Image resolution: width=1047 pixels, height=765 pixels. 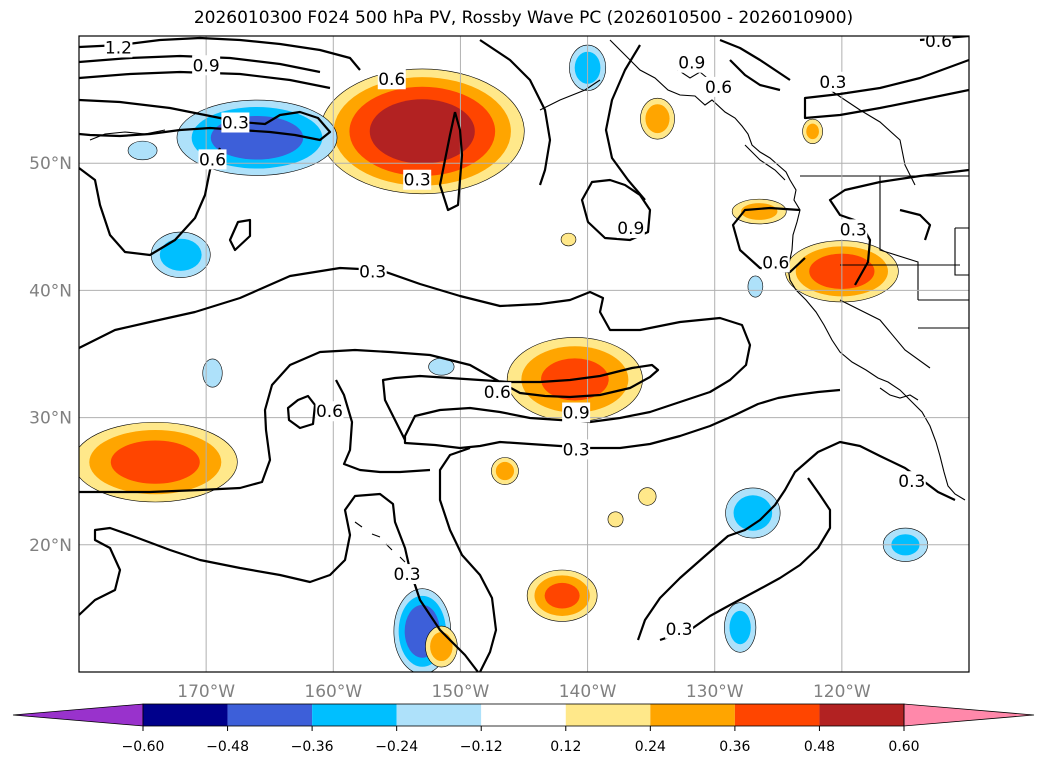 What do you see at coordinates (396, 747) in the screenshot?
I see `colorbar-tick-label: −0.24` at bounding box center [396, 747].